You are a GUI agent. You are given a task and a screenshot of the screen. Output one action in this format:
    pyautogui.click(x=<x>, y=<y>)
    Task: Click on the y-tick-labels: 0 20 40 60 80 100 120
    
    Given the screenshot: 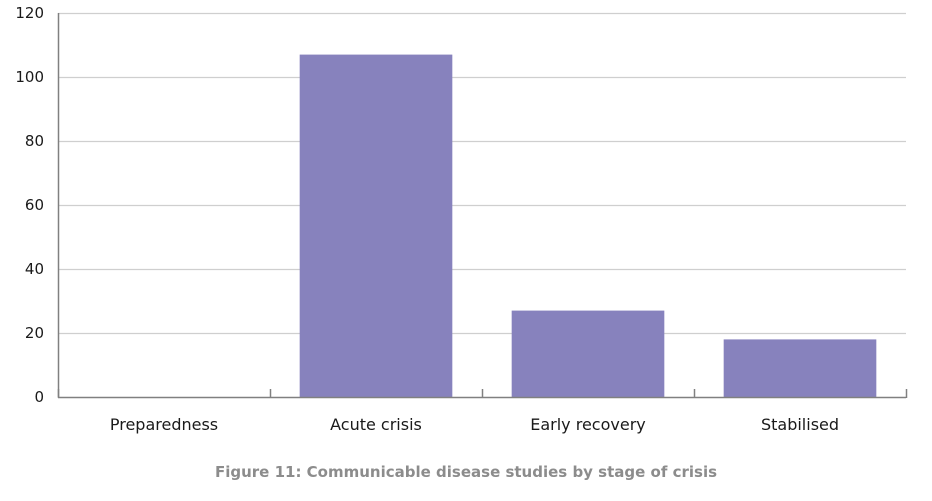 What is the action you would take?
    pyautogui.click(x=29, y=205)
    